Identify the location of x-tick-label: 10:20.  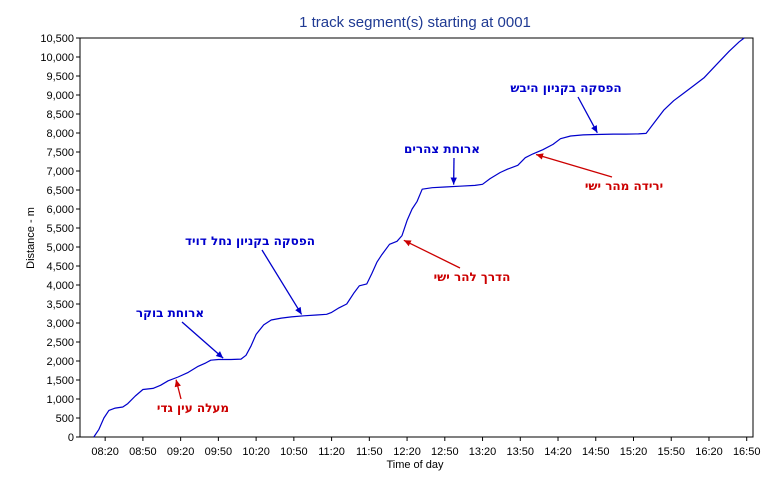
(256, 452).